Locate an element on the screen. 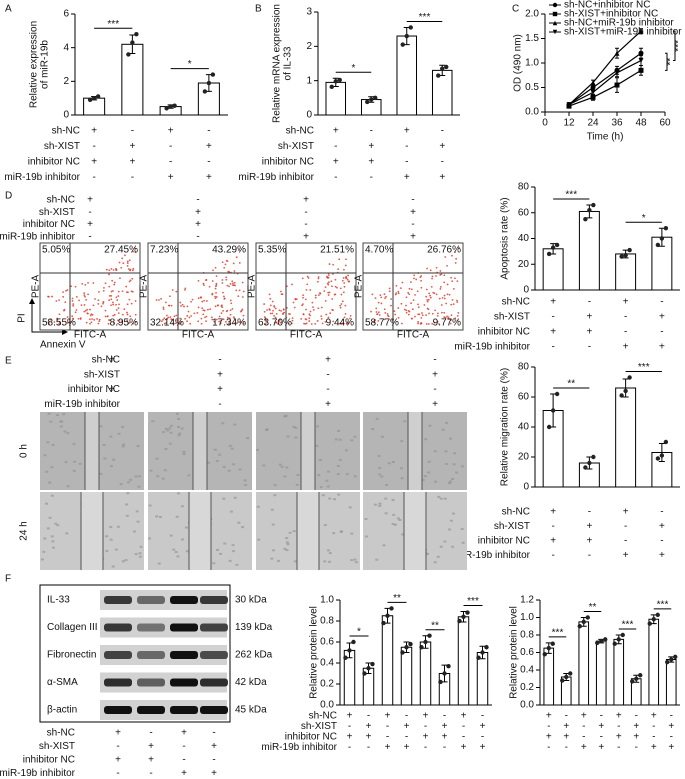  condition-label: sh-XIST is located at coordinates (57, 746).